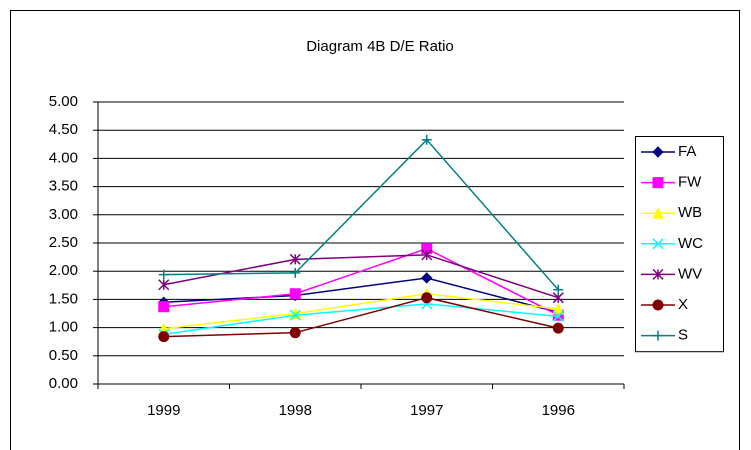 Image resolution: width=751 pixels, height=450 pixels. I want to click on legend-label: S, so click(683, 335).